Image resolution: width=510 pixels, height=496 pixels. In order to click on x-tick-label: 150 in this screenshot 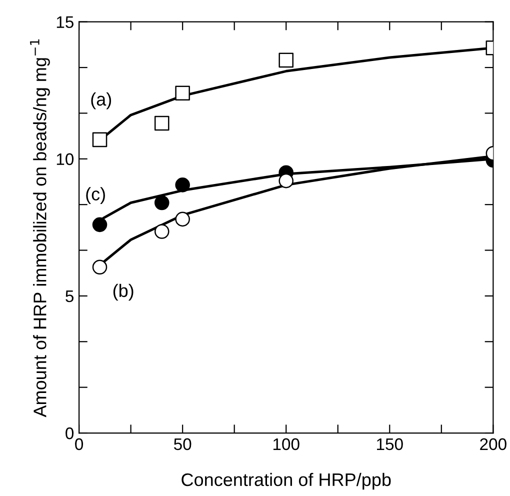, I will do `click(390, 444)`.